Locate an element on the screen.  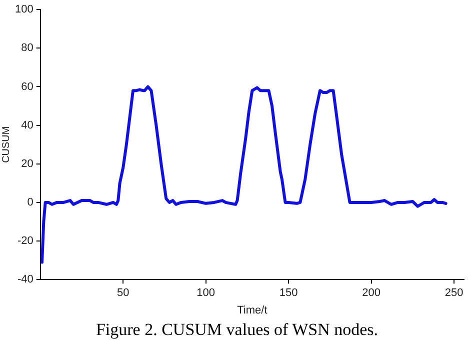
y-tick-label: 0 is located at coordinates (30, 202).